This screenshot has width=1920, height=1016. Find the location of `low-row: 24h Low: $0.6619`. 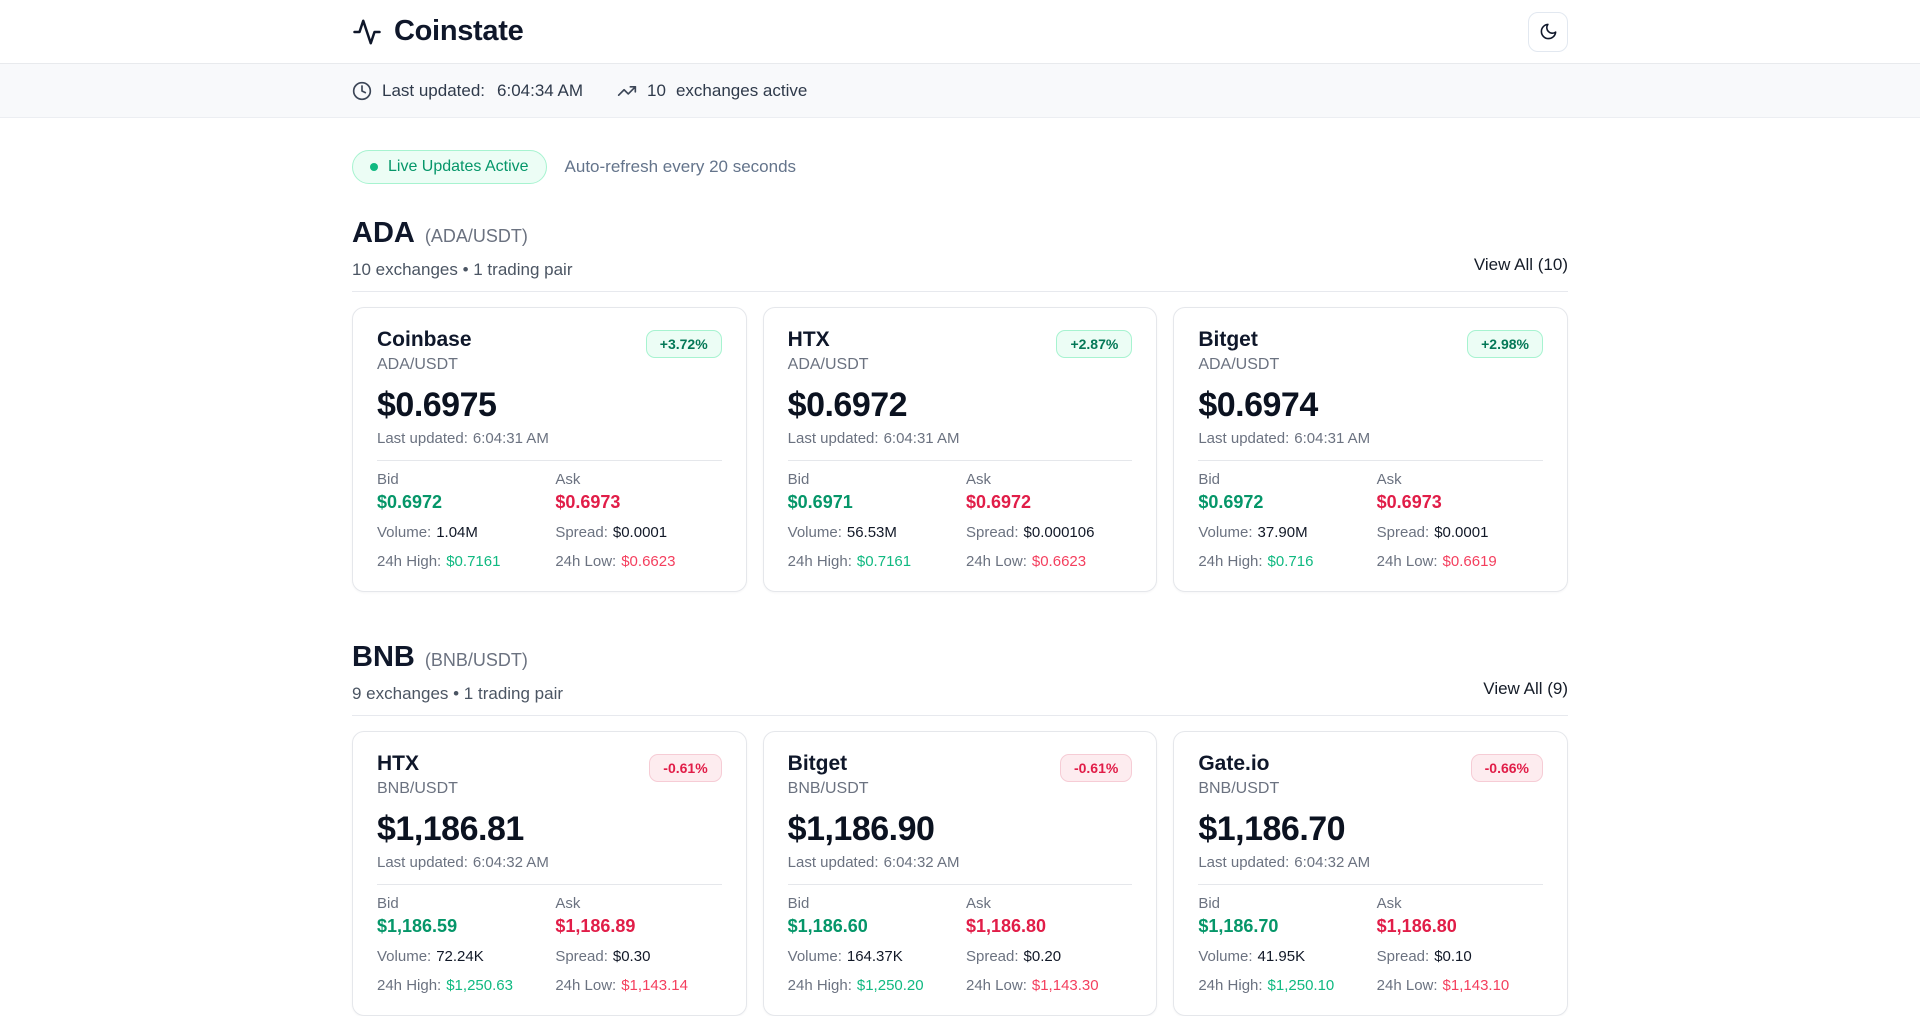

low-row: 24h Low: $0.6619 is located at coordinates (1460, 561).